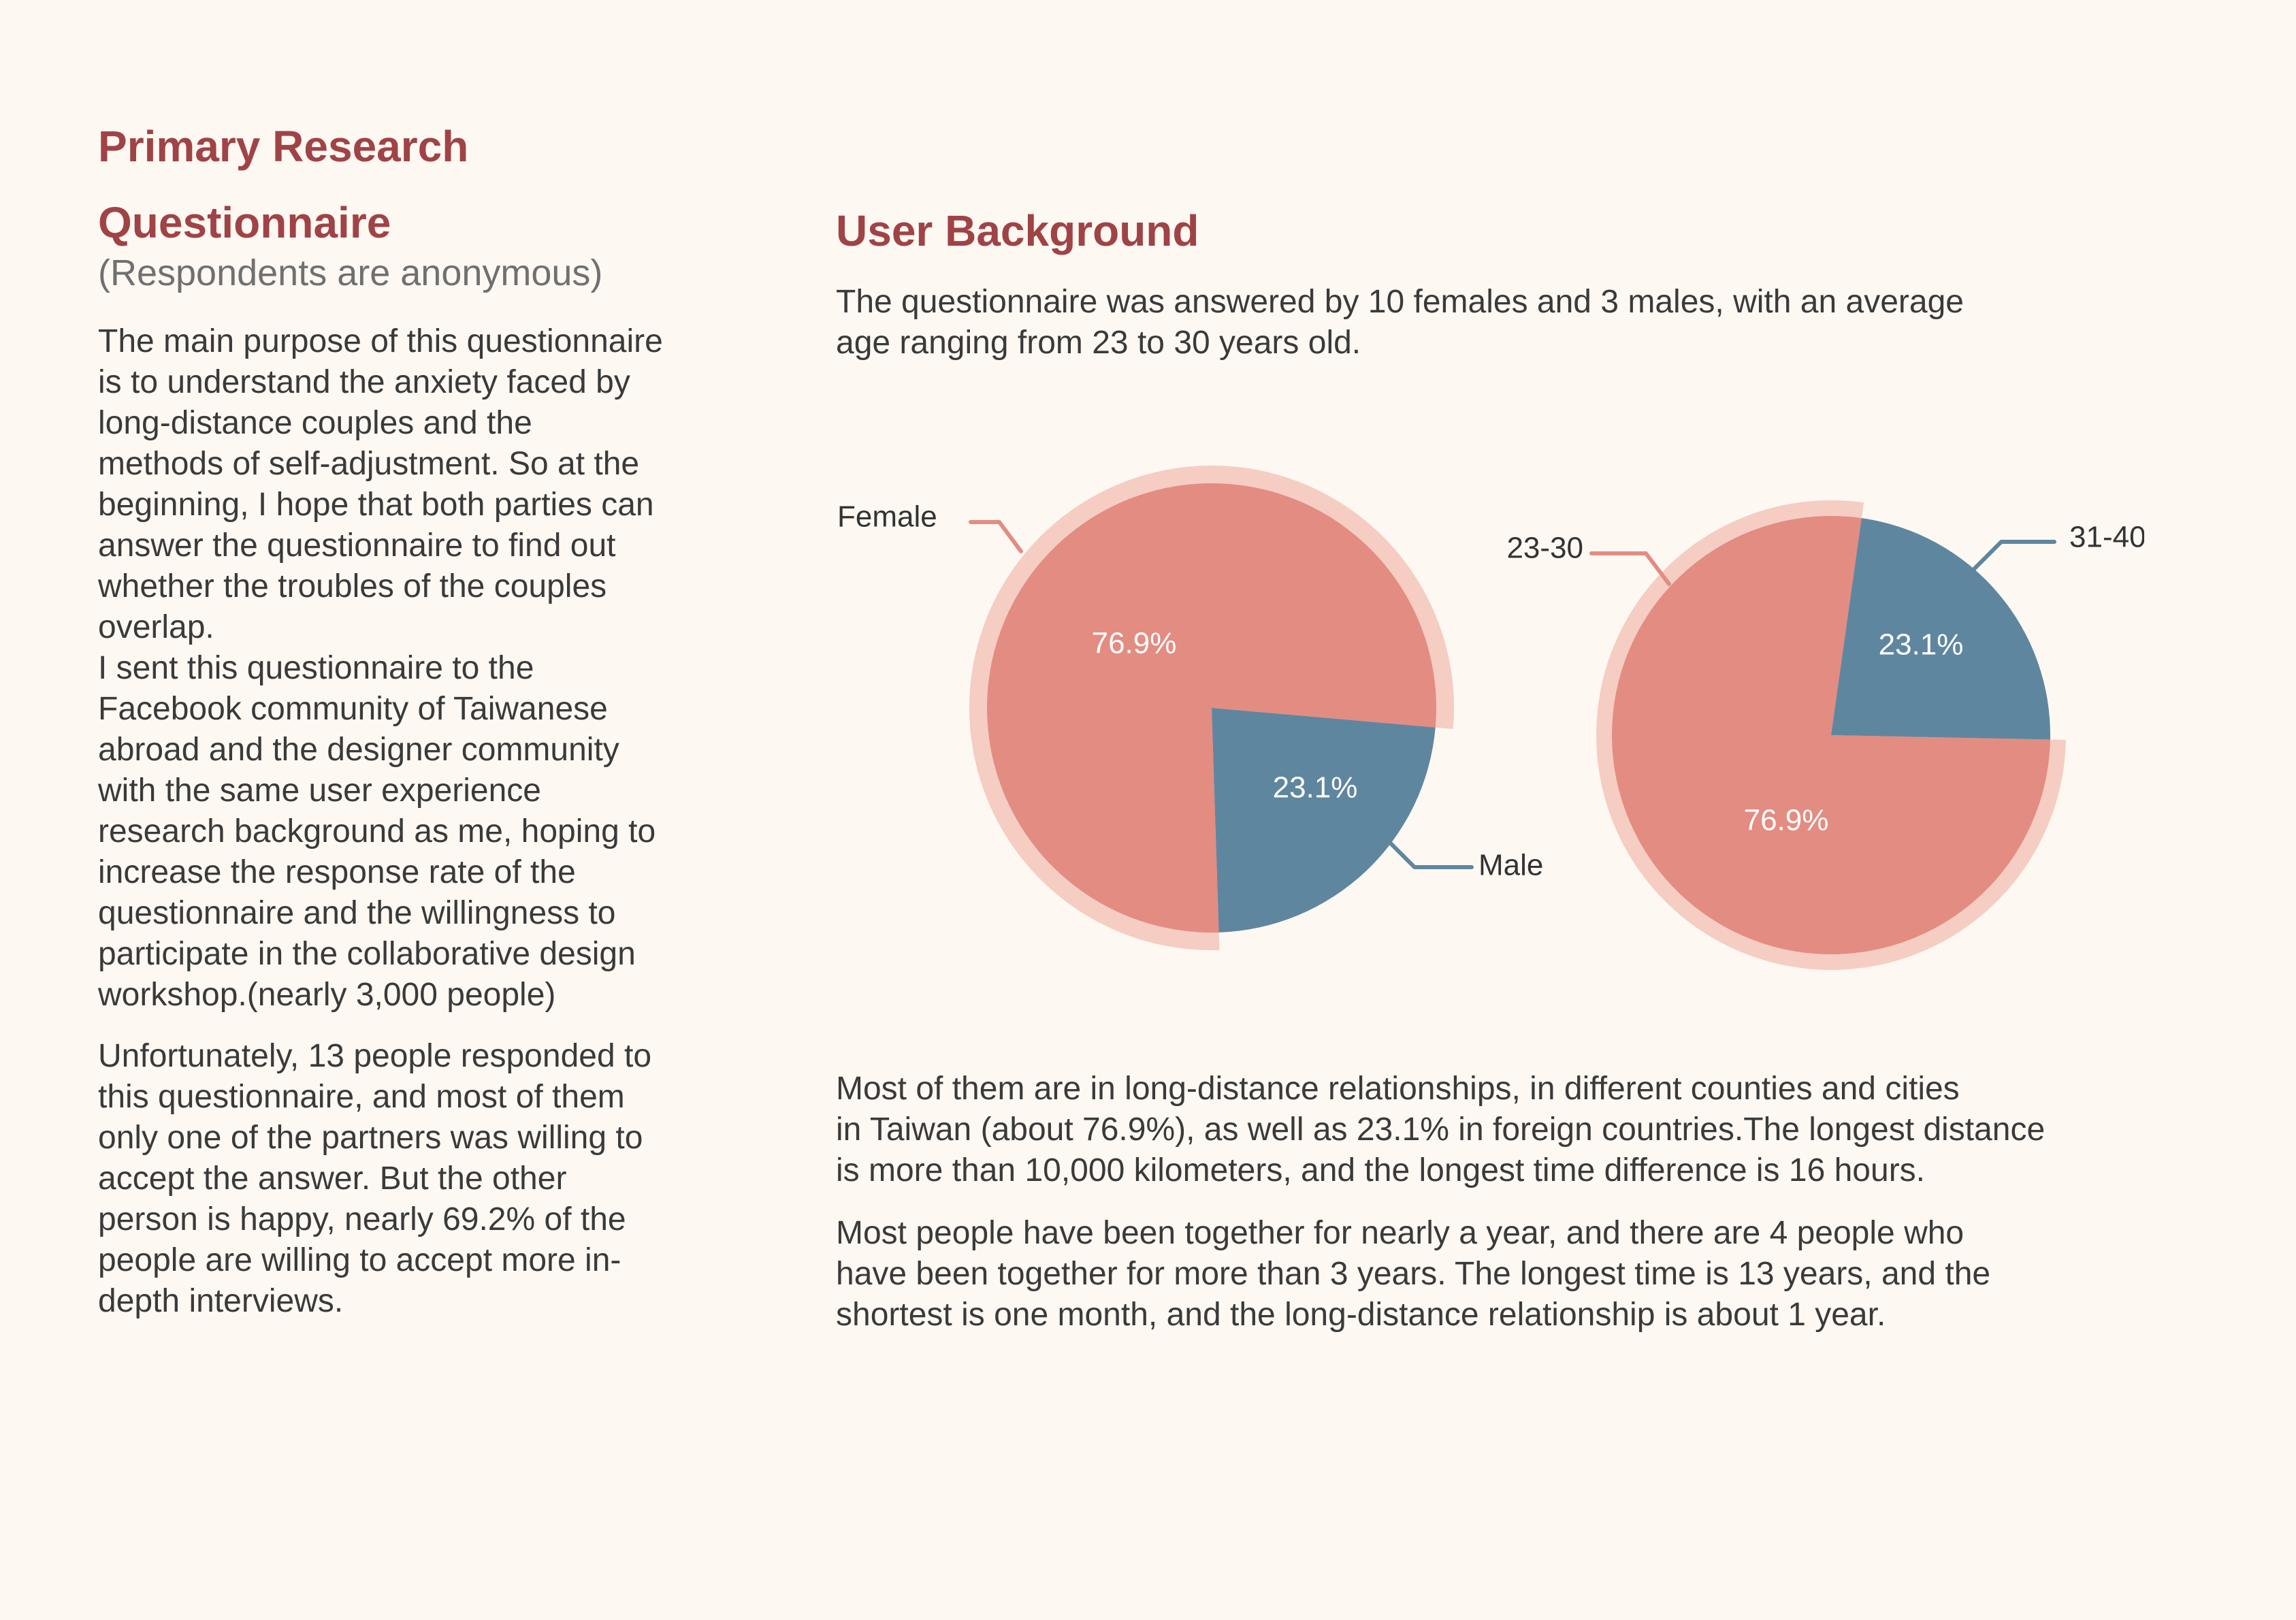 This screenshot has width=2296, height=1620. I want to click on questionnaire-heading: Questionnaire, so click(244, 223).